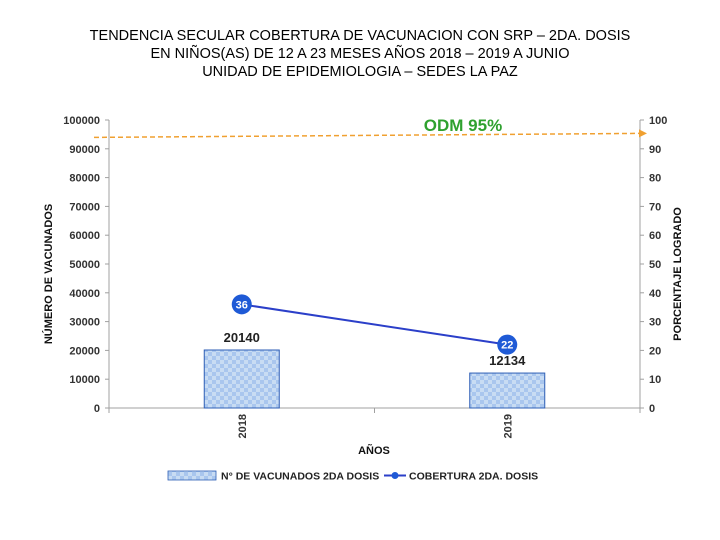 The image size is (720, 540). I want to click on y2-tick-label: 80, so click(655, 179).